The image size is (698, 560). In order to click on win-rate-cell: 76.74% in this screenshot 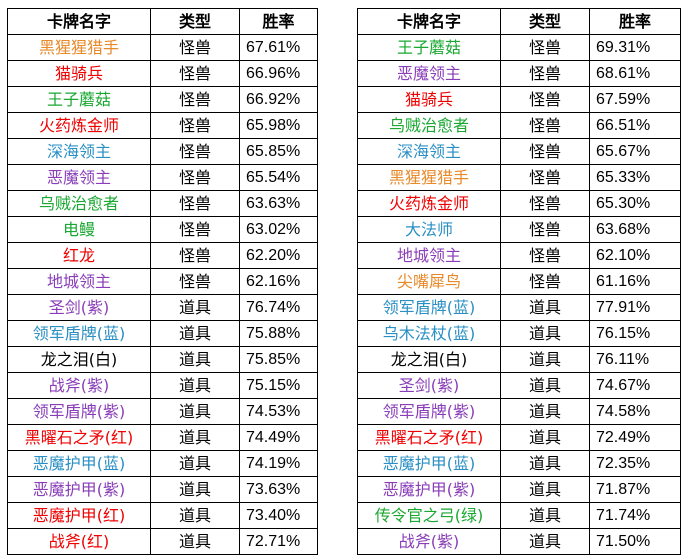, I will do `click(278, 307)`.